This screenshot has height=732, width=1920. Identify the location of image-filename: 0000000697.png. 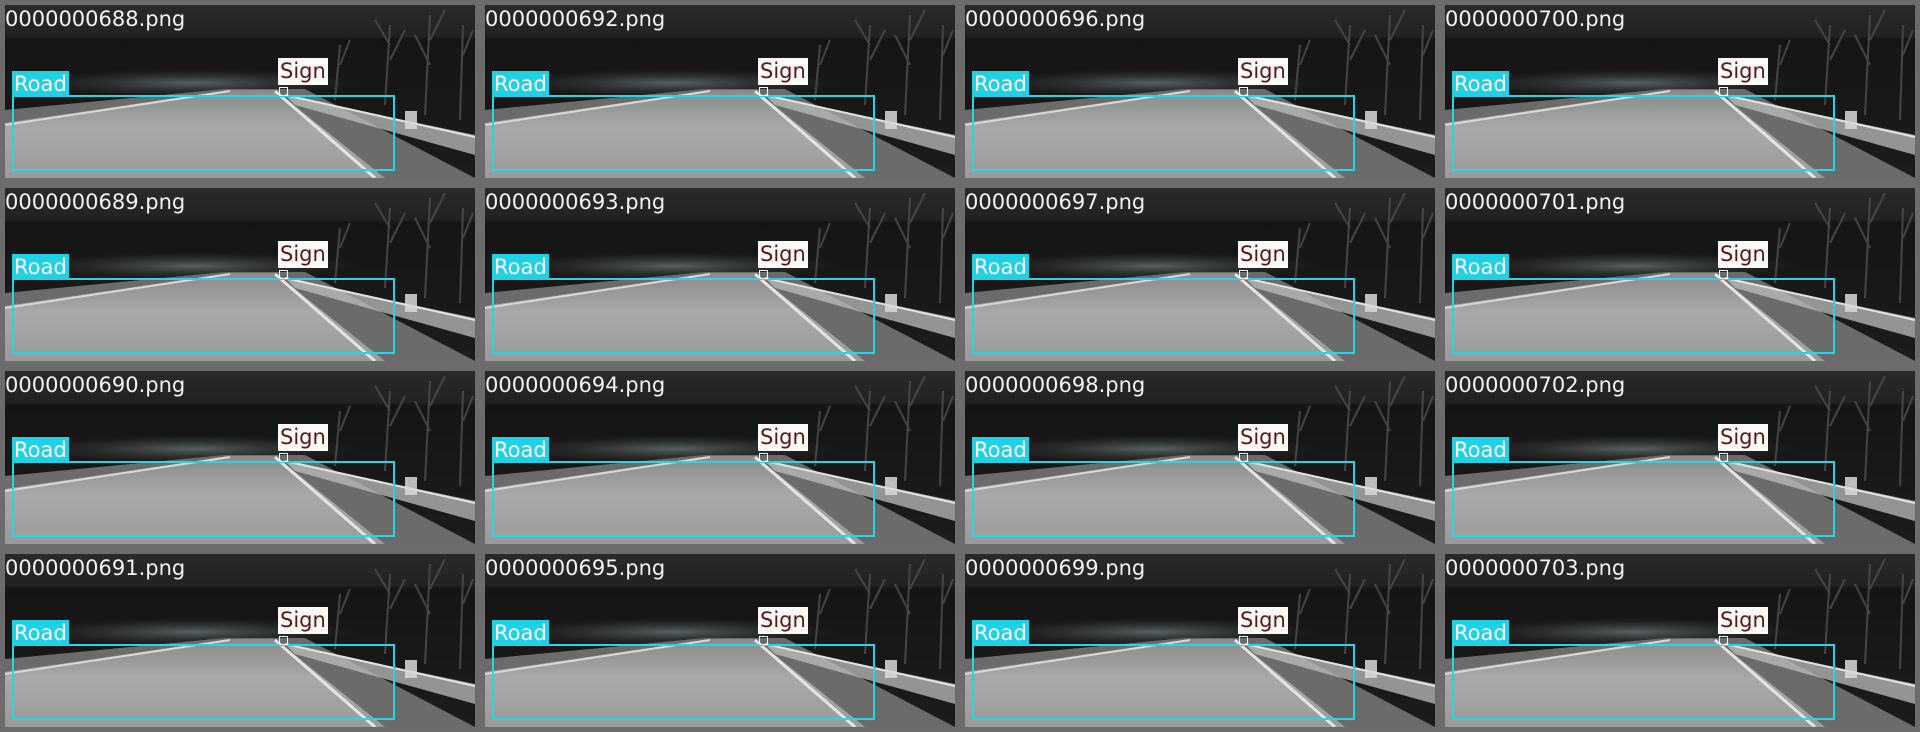
(1055, 202).